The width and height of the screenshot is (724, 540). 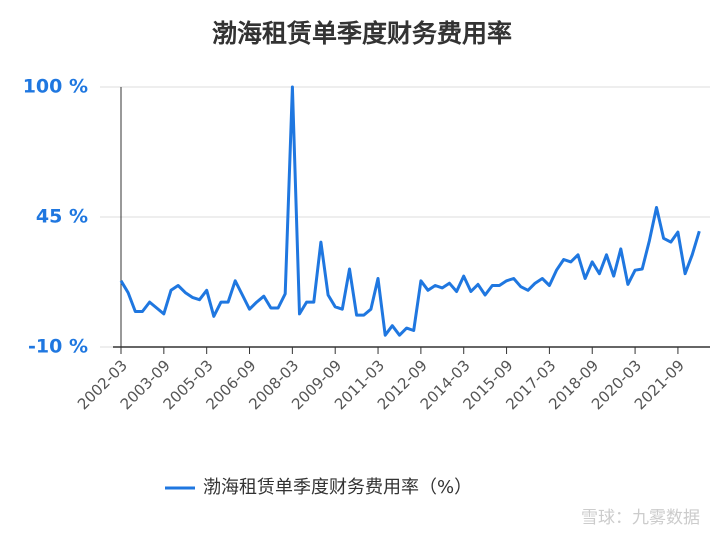 I want to click on y-tick-label: 45 %, so click(x=62, y=217).